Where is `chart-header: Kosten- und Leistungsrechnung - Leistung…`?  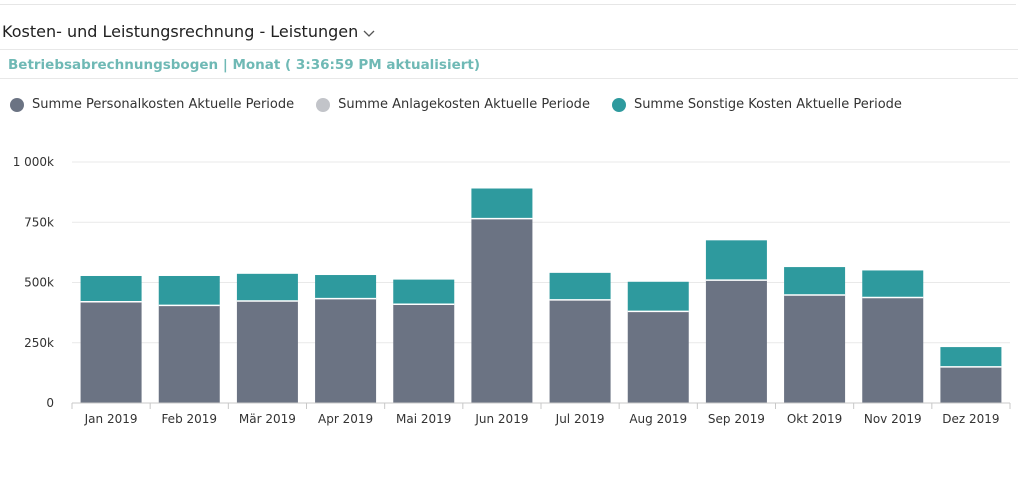 chart-header: Kosten- und Leistungsrechnung - Leistung… is located at coordinates (189, 31).